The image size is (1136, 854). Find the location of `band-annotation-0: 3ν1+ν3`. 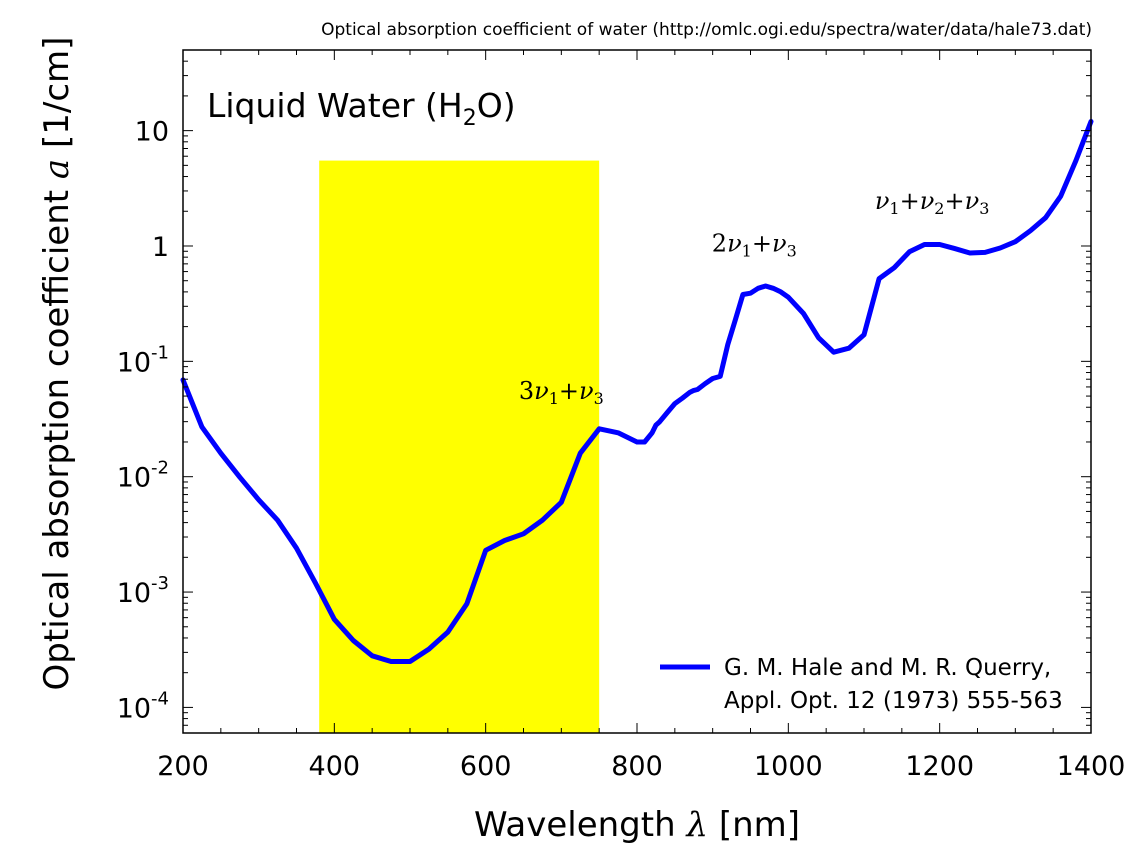

band-annotation-0: 3ν1+ν3 is located at coordinates (561, 392).